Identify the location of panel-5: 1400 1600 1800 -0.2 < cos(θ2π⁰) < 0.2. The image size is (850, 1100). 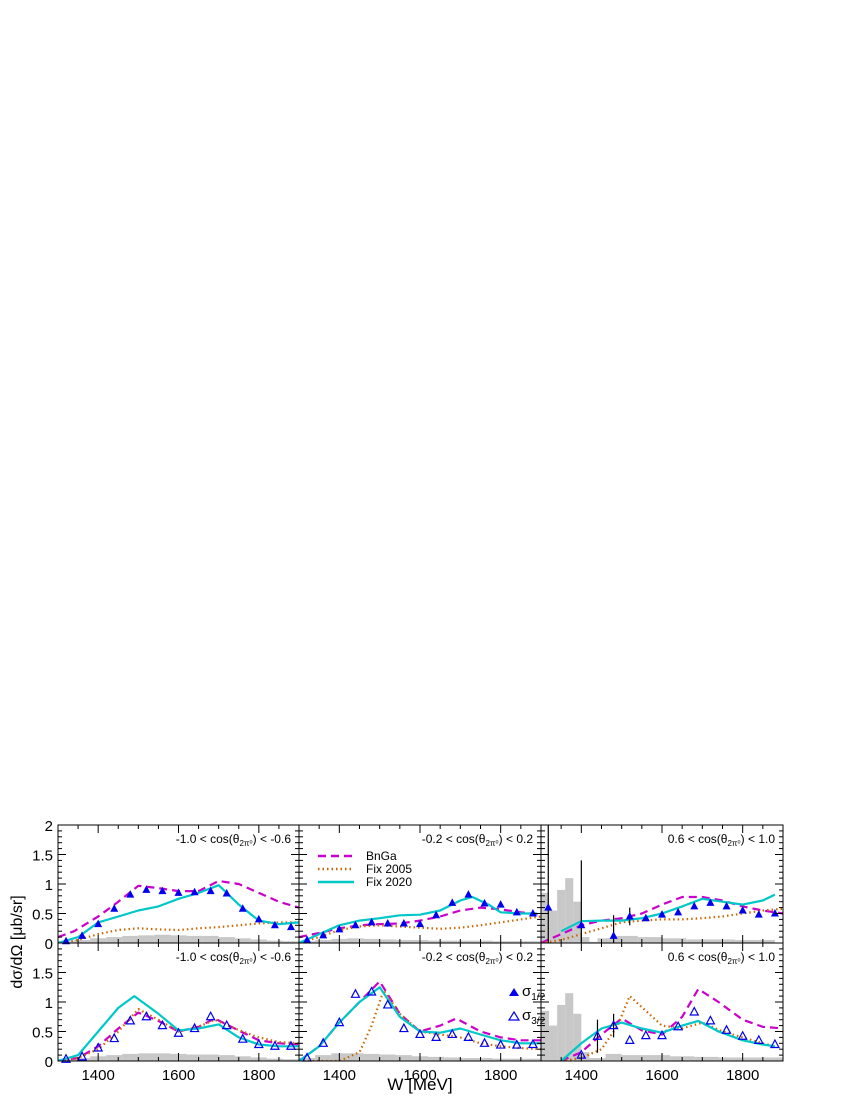
(420, 1013).